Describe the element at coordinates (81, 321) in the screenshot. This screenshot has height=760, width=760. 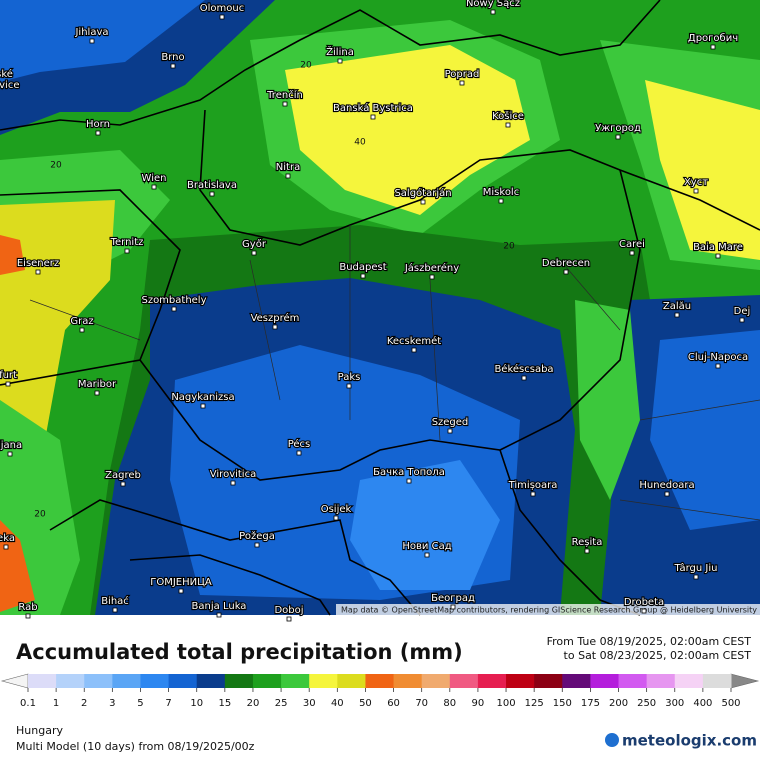
I see `city-label: Graz` at that location.